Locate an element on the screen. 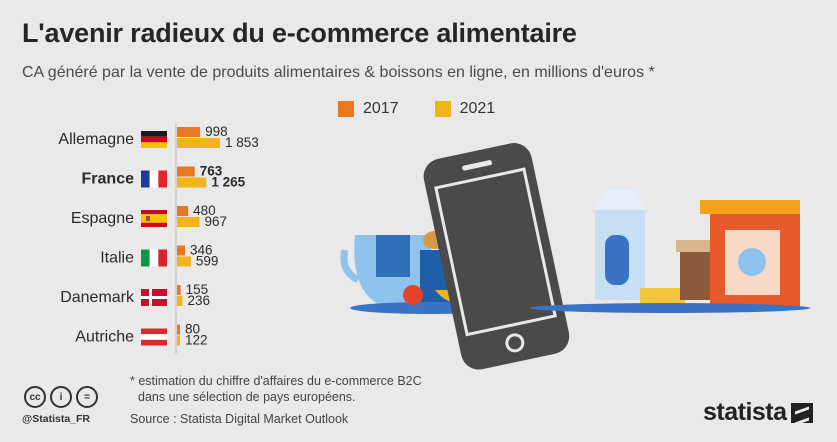 This screenshot has width=837, height=442. legend-item-2017: 2017 is located at coordinates (368, 109).